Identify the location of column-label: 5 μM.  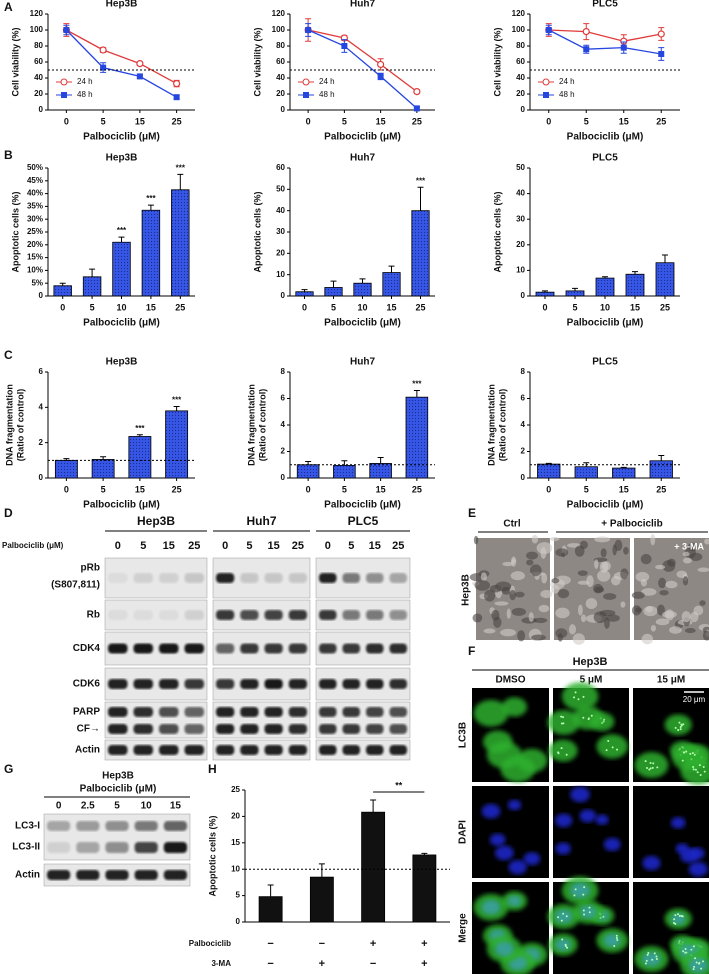
(591, 680).